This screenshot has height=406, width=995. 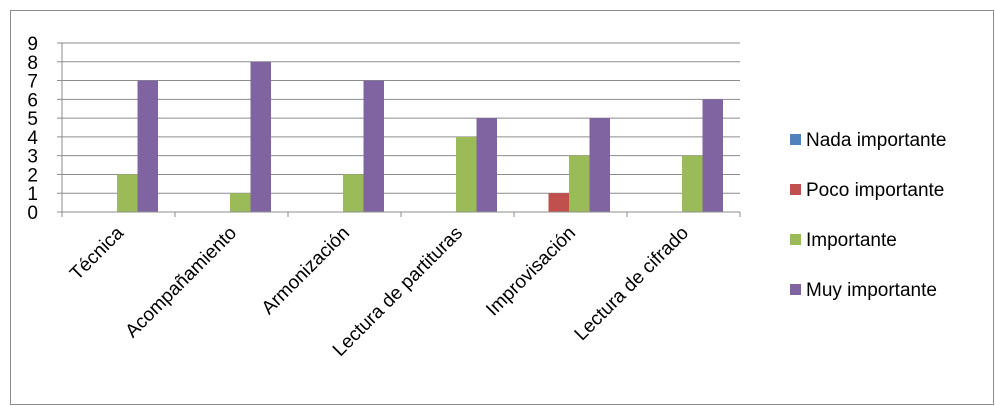 I want to click on y-tick-label: 8, so click(x=32, y=63).